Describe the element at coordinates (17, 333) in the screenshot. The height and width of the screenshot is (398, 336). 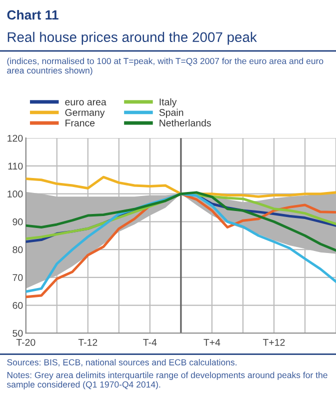
I see `y-tick-label: 50` at that location.